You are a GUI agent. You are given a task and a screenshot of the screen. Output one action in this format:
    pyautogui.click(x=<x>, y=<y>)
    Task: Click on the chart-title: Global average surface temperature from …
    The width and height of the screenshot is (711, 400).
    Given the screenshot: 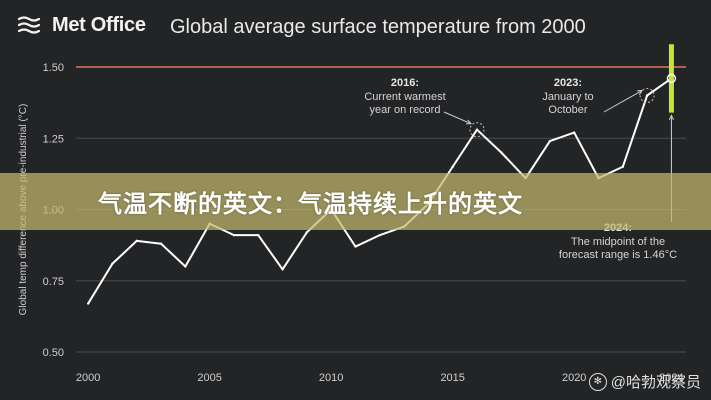 What is the action you would take?
    pyautogui.click(x=378, y=27)
    